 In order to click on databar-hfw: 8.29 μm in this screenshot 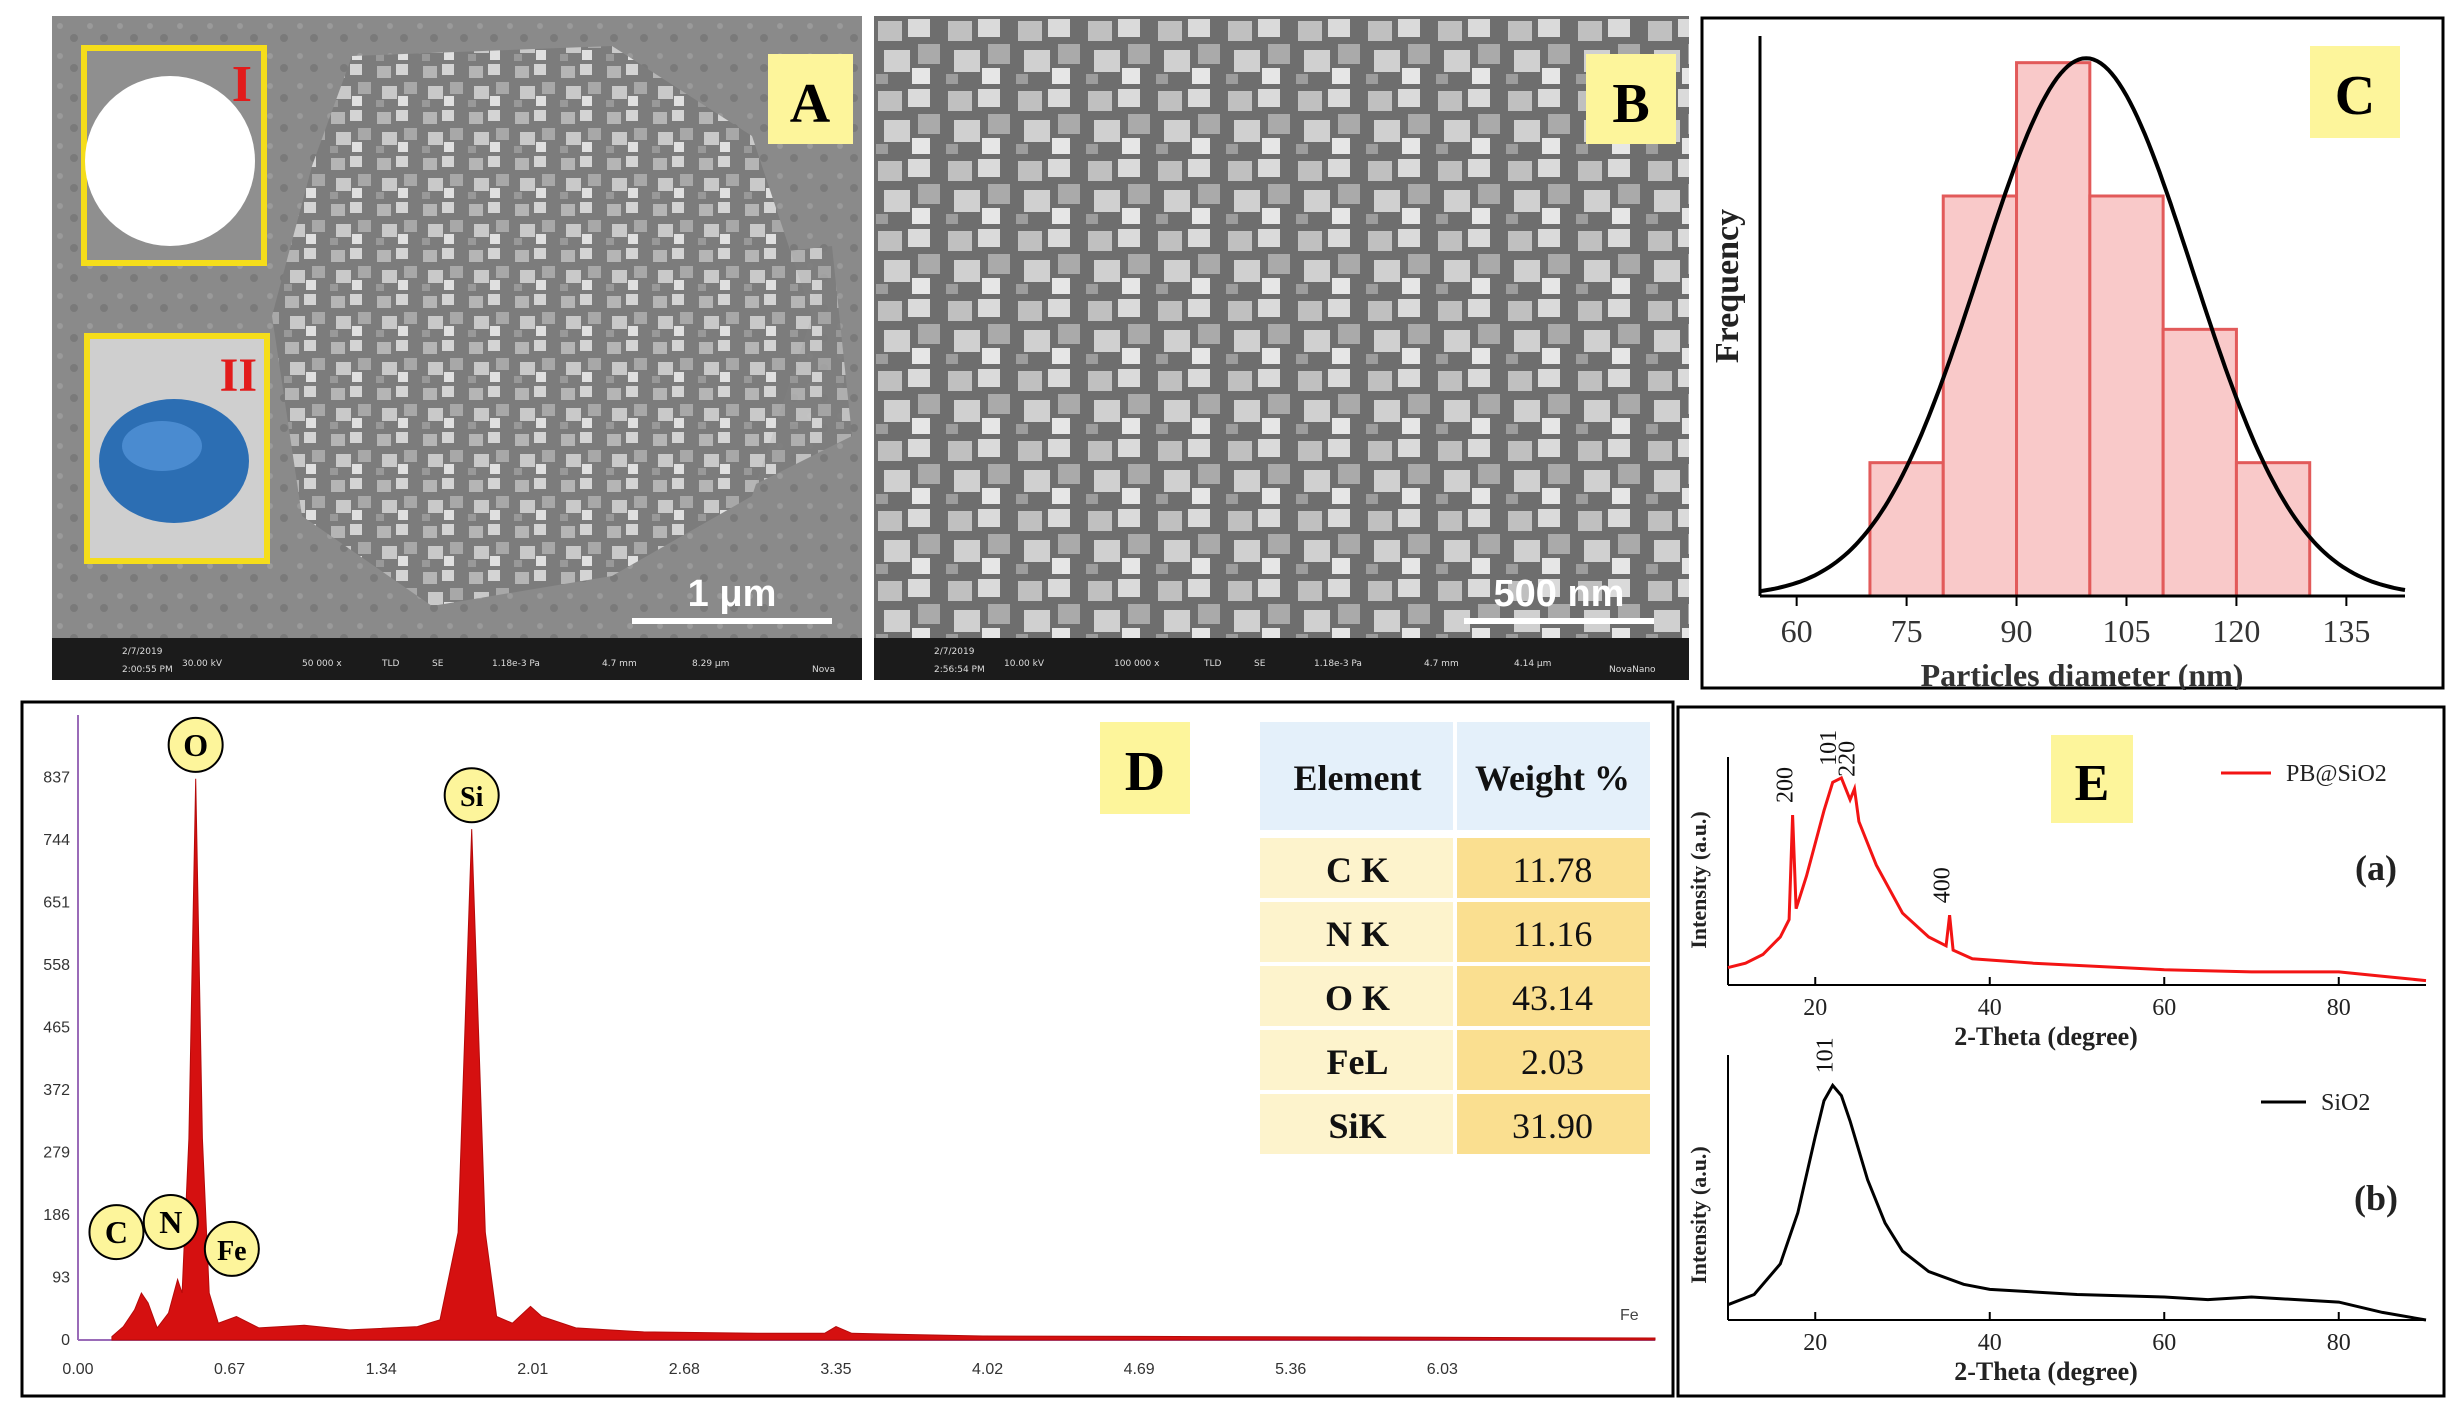, I will do `click(710, 664)`.